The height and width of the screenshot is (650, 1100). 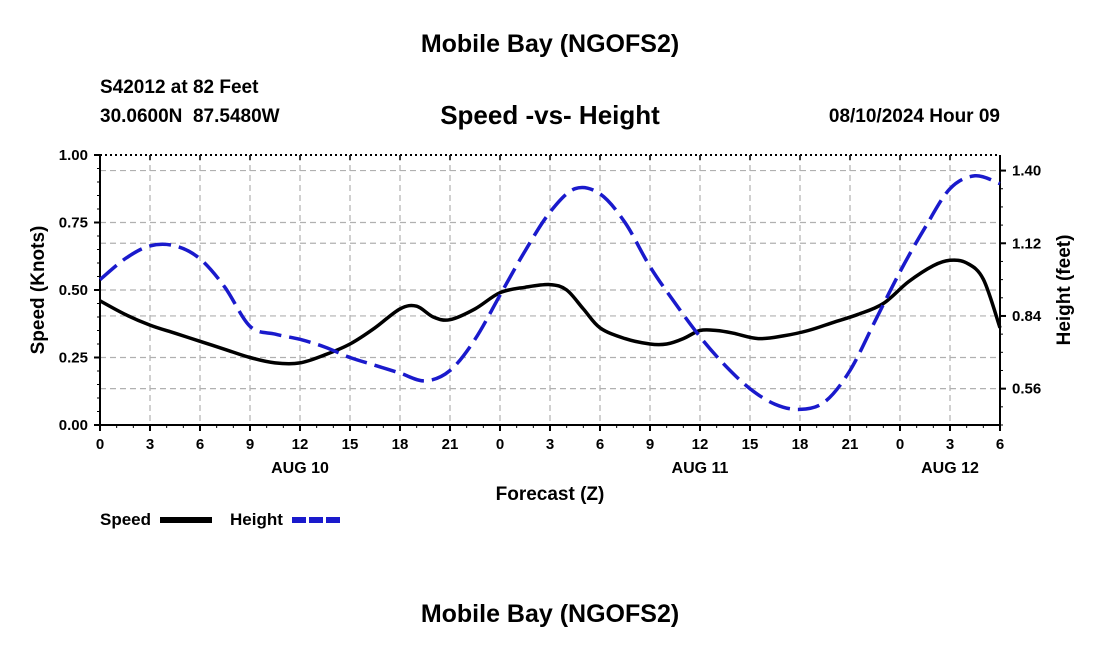 I want to click on forecast-run-time: 08/10/2024 Hour 09, so click(x=914, y=116).